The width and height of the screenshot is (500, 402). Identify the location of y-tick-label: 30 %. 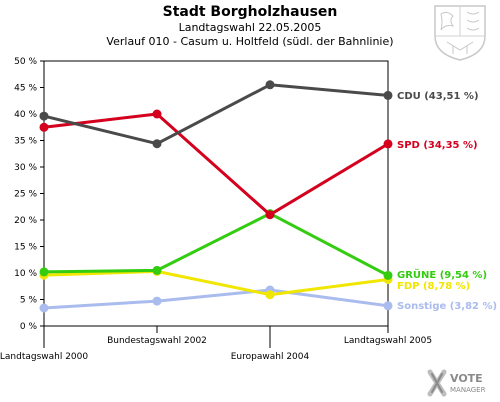
(25, 168).